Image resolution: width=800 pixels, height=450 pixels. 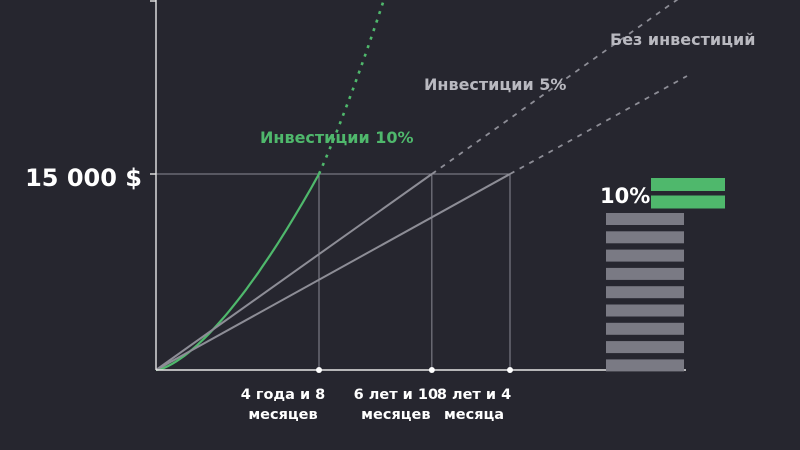 What do you see at coordinates (625, 196) in the screenshot?
I see `rate-bar-stack-label: 10%` at bounding box center [625, 196].